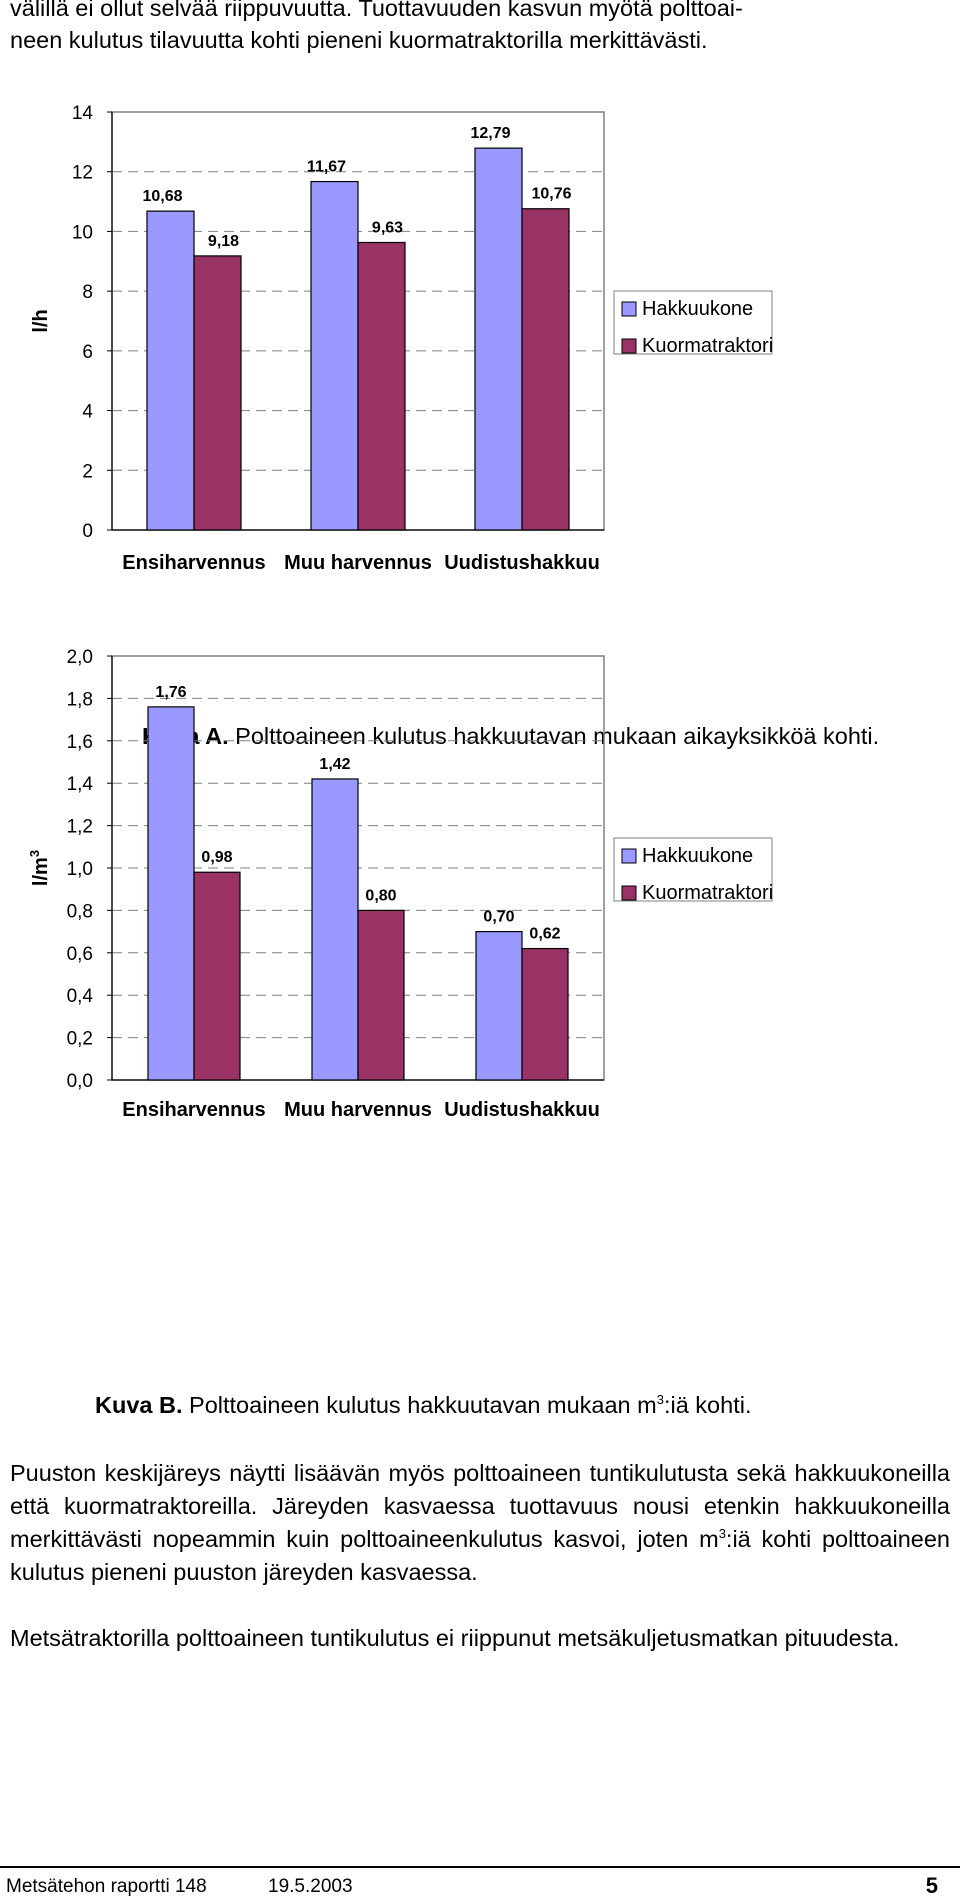 The width and height of the screenshot is (960, 1900). I want to click on y-tick-label: 0,4, so click(80, 996).